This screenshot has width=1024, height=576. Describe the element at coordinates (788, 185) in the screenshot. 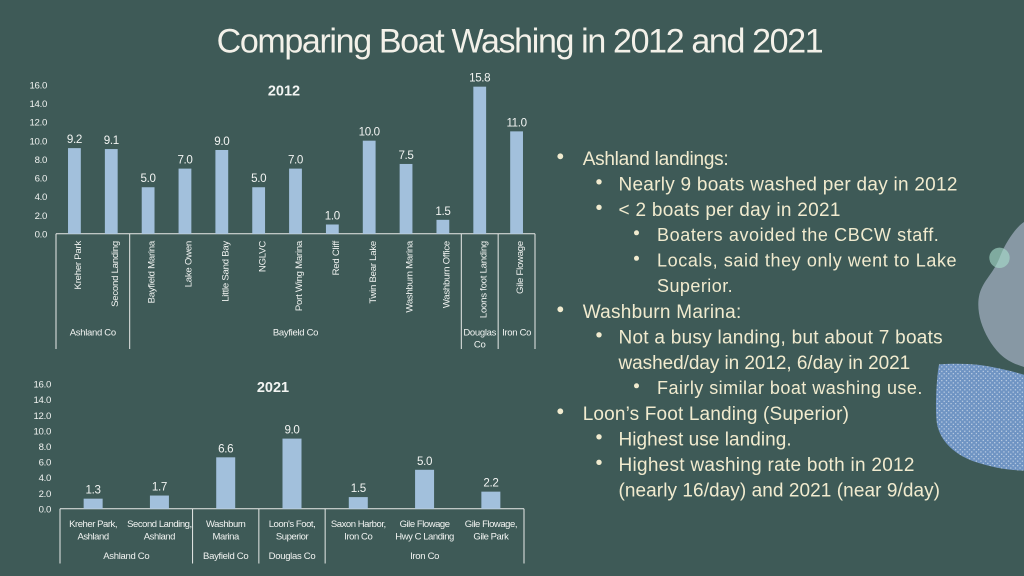

I see `svg-text:Nearly 9 boats washed per day: Nearly 9 boats washed per day in 2012` at that location.